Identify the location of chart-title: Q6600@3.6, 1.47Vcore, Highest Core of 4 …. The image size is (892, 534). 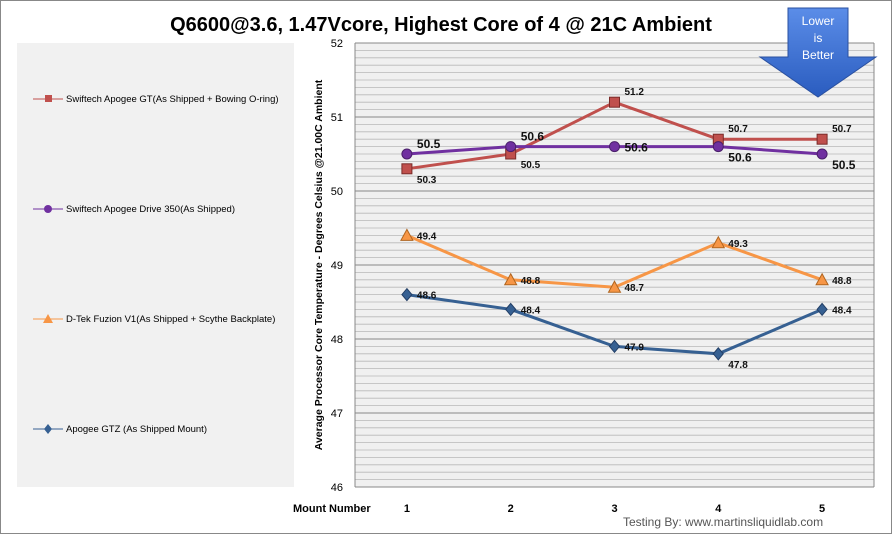
(441, 25).